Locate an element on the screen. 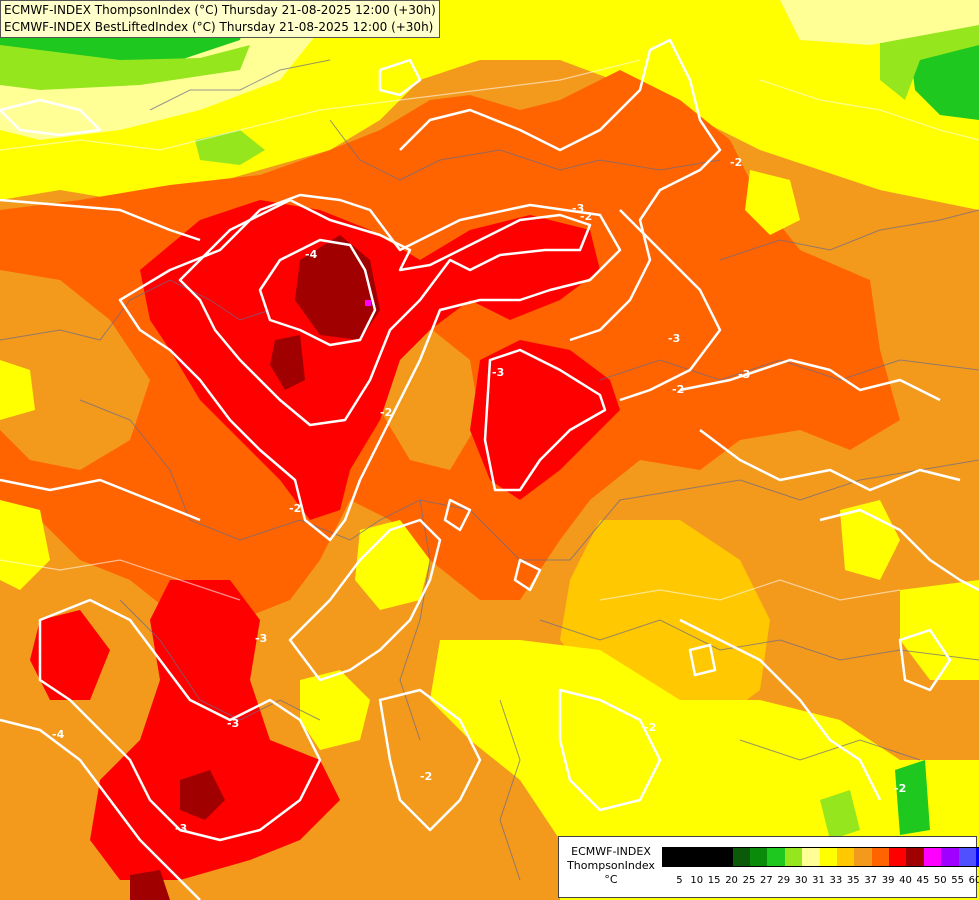  legend-tick-label: 37 is located at coordinates (871, 880).